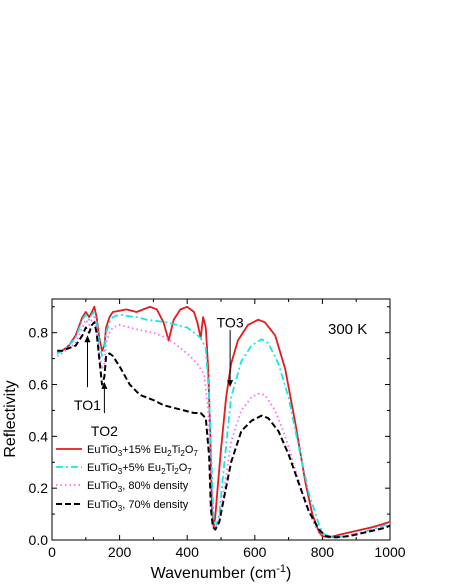  I want to click on x-tick-label: 200, so click(120, 552).